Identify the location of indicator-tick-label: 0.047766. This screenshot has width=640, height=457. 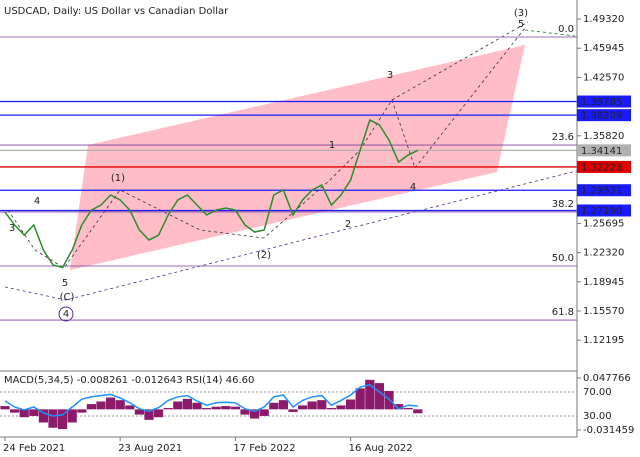
(607, 378).